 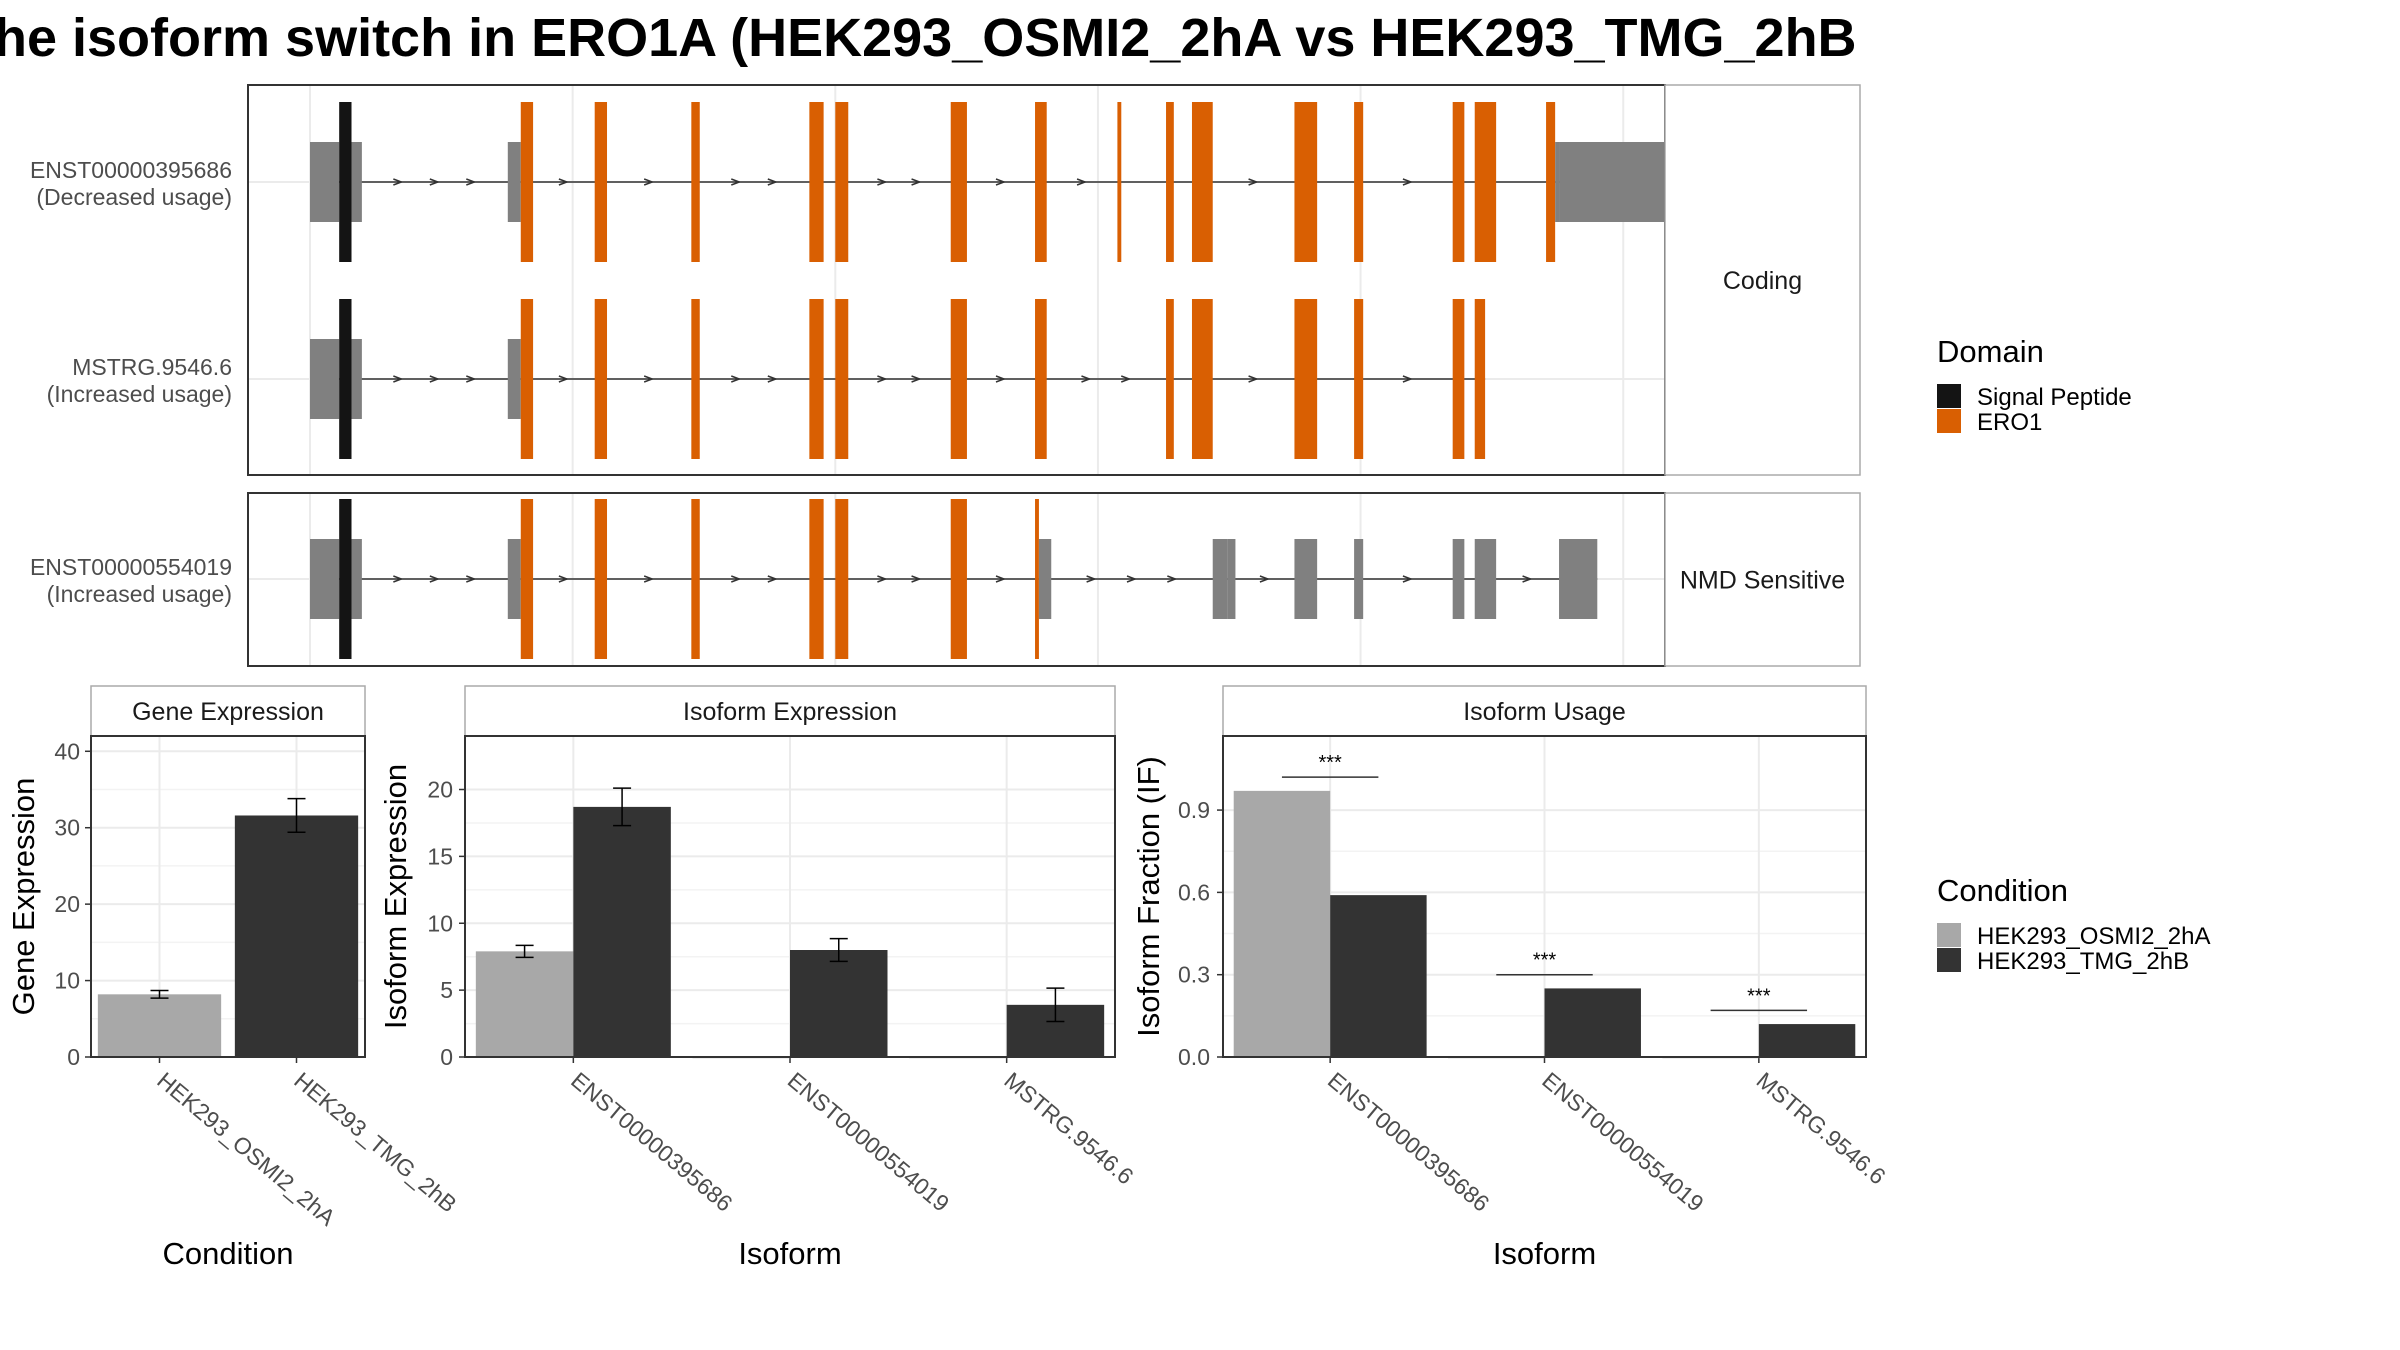 What do you see at coordinates (23, 897) in the screenshot?
I see `y-axis-title: Gene Expression` at bounding box center [23, 897].